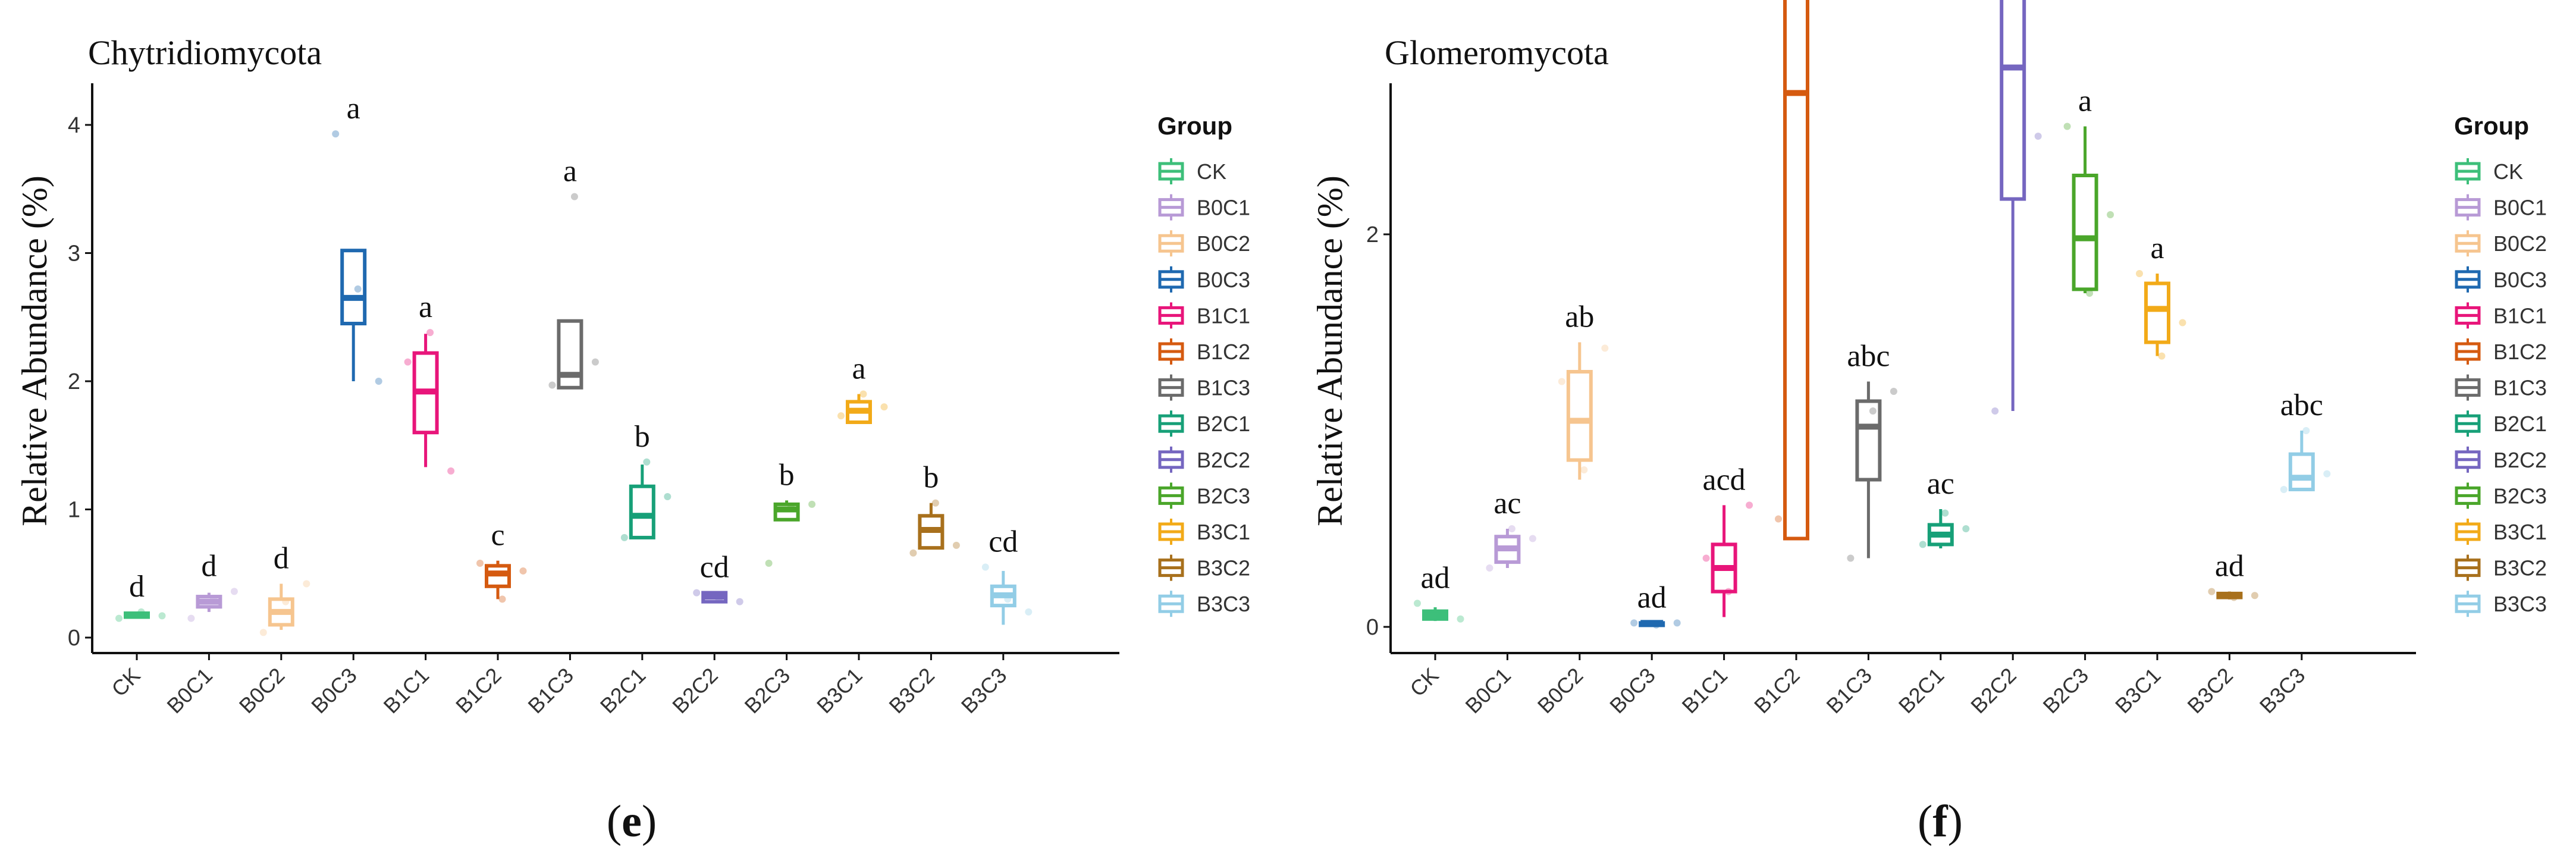 Image resolution: width=2576 pixels, height=863 pixels. Describe the element at coordinates (1632, 691) in the screenshot. I see `f-xtick-label: B0C3` at that location.